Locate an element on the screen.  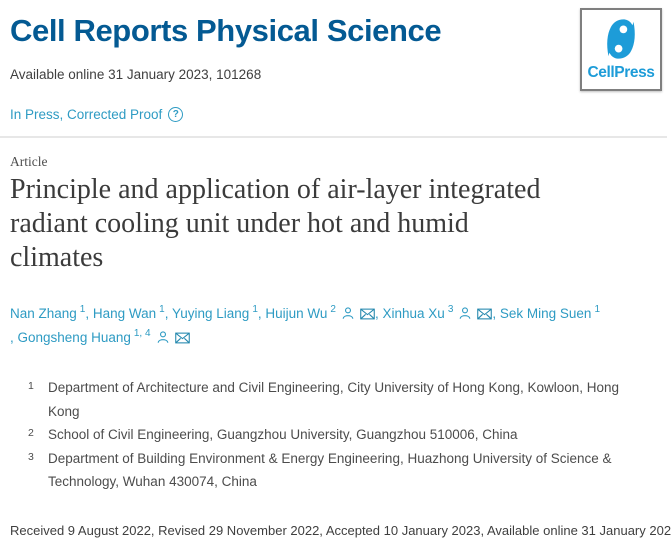
section-divider is located at coordinates (333, 137).